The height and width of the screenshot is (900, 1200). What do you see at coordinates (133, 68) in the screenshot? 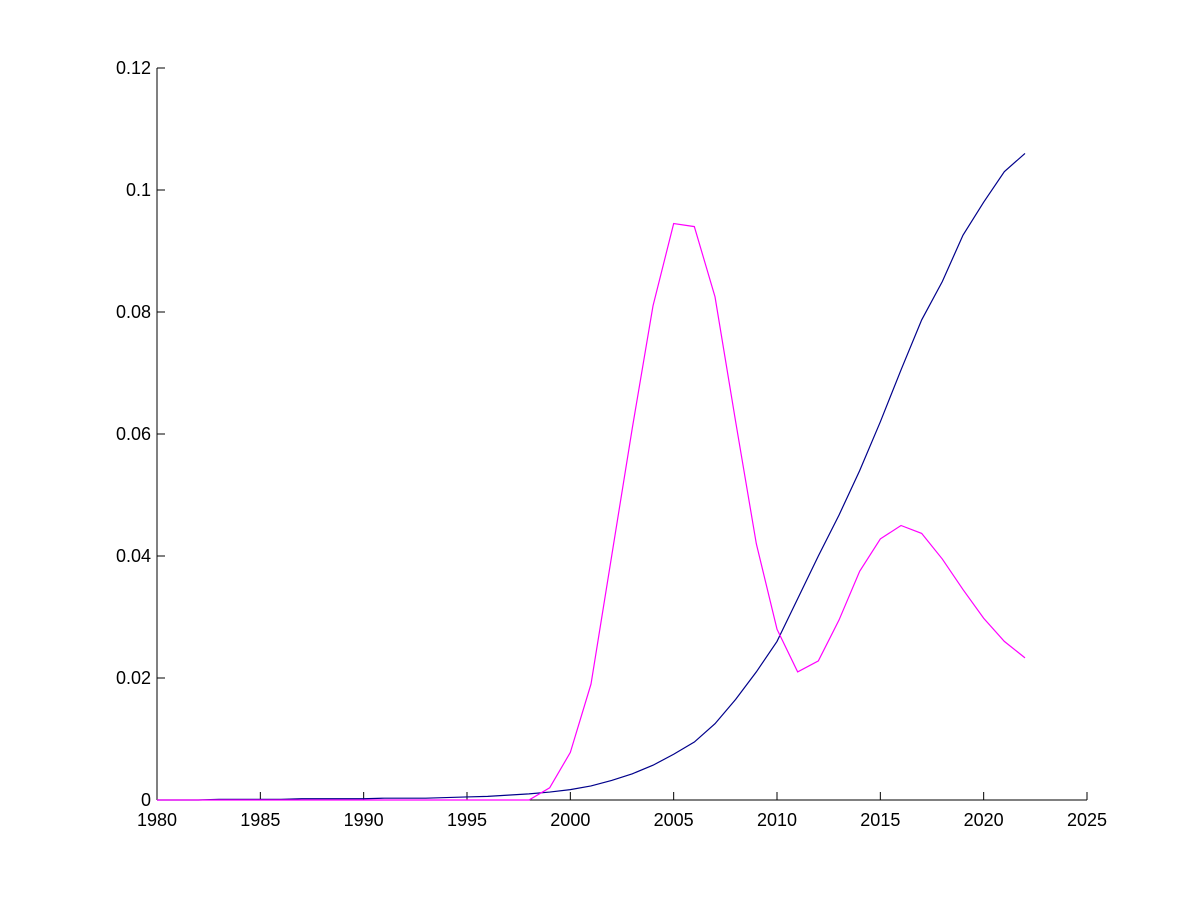
I see `y-tick-label: 0.12` at bounding box center [133, 68].